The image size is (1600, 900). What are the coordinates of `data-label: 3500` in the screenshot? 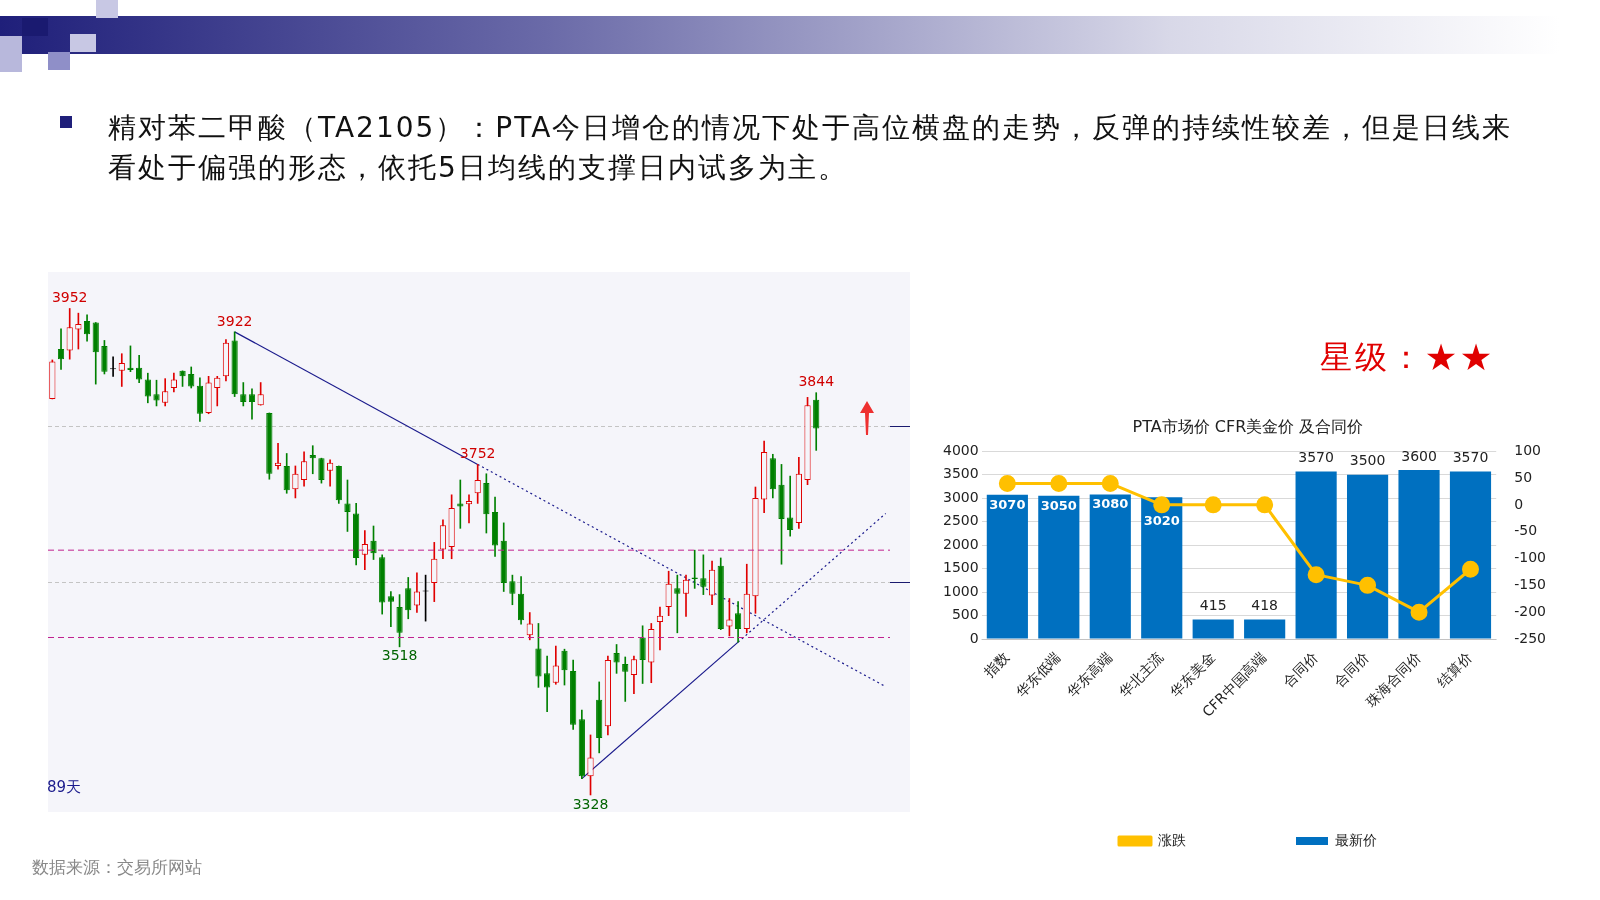 It's located at (1367, 460).